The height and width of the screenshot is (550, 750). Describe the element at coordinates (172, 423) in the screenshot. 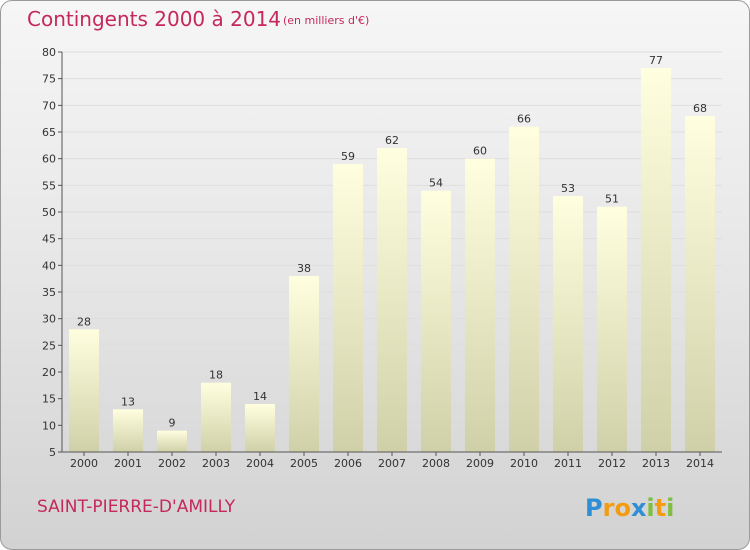

I see `value-label: 9` at that location.